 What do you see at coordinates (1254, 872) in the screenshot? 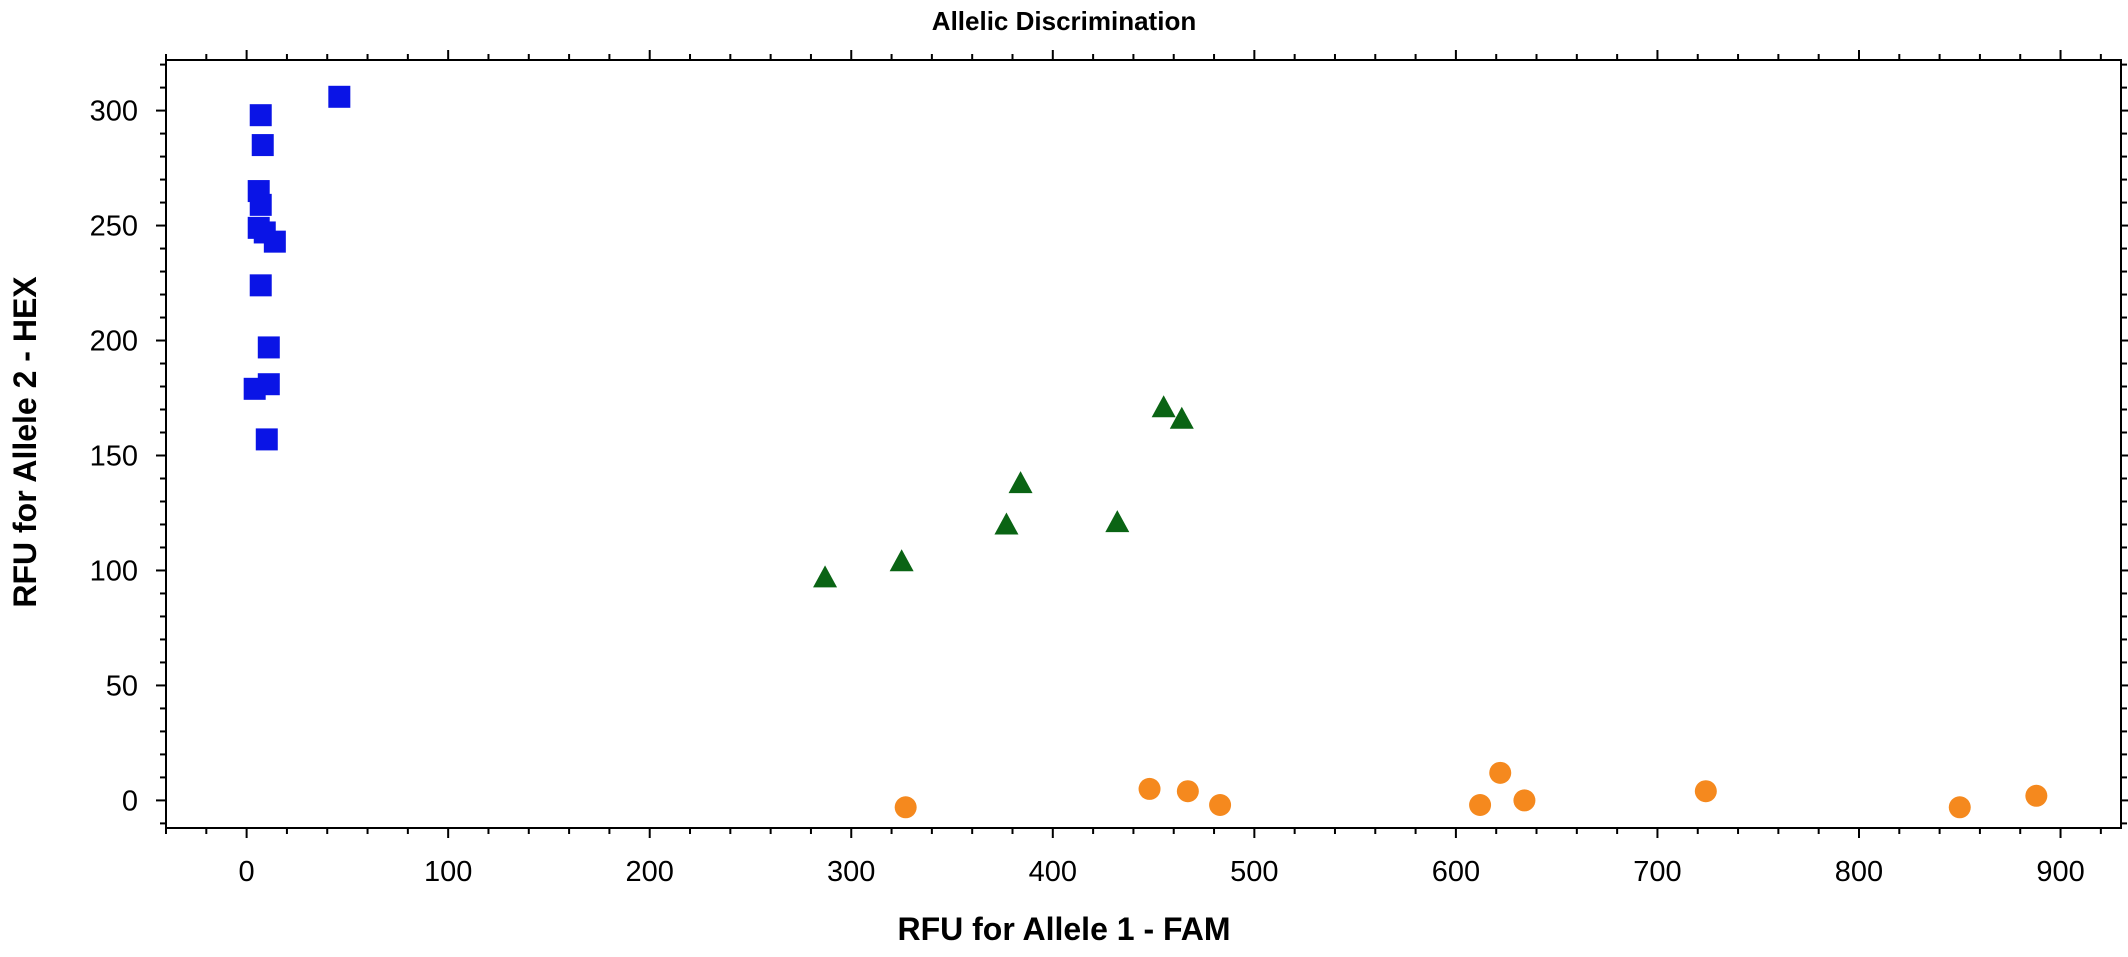
I see `x-tick-label: 500` at bounding box center [1254, 872].